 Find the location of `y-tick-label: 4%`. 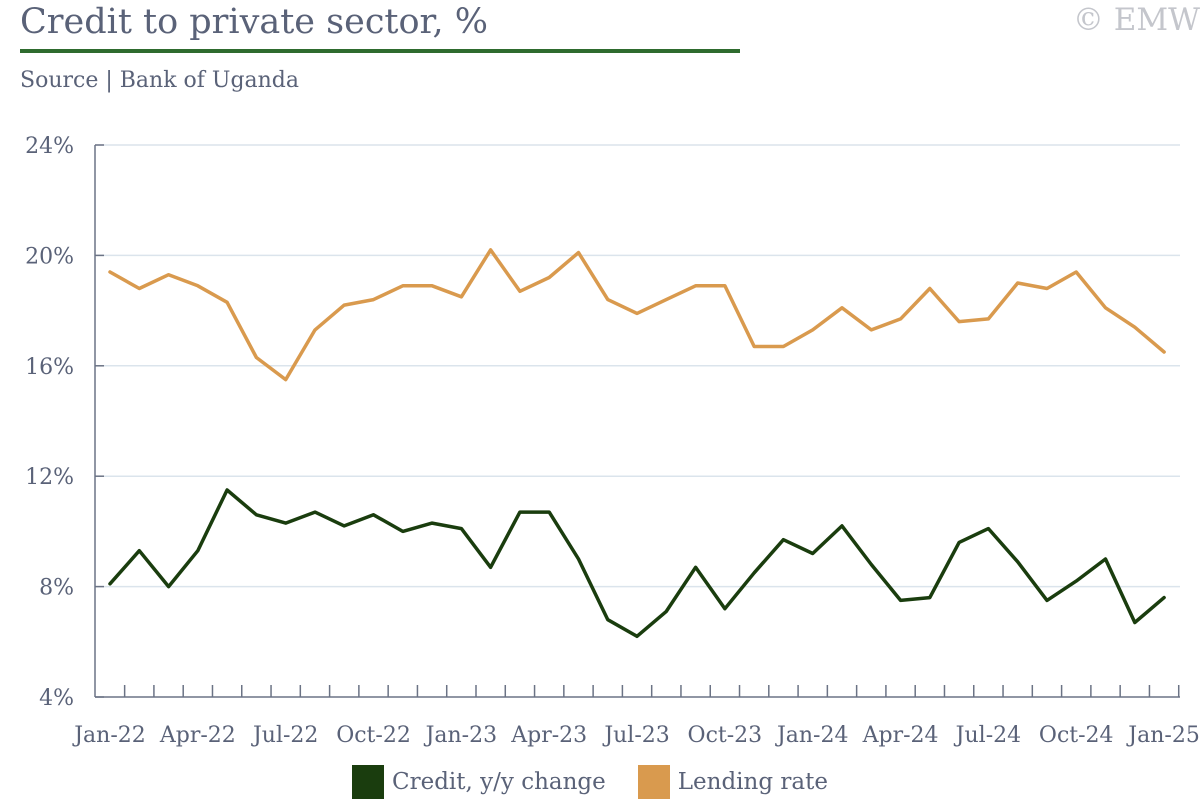

y-tick-label: 4% is located at coordinates (56, 698).